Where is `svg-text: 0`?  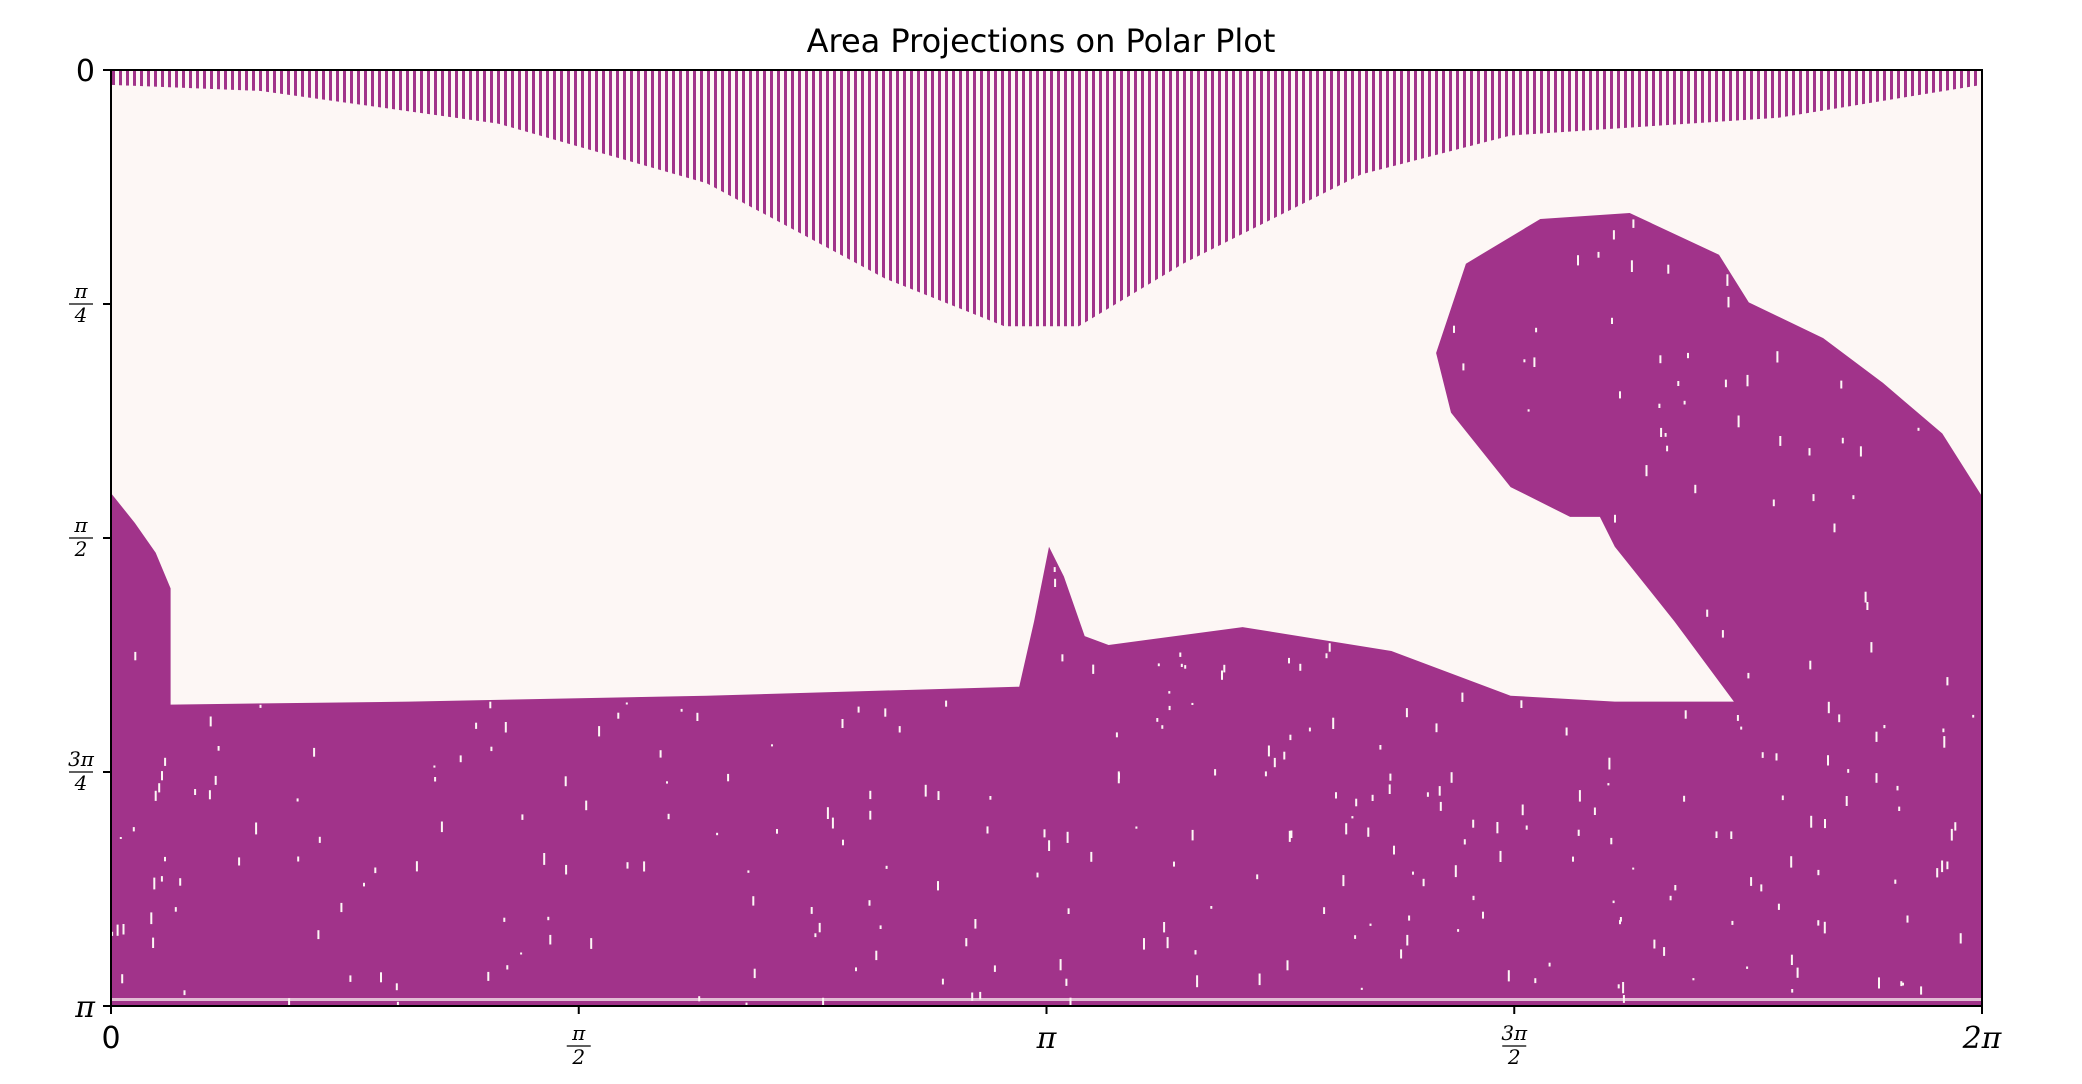 svg-text: 0 is located at coordinates (110, 1038).